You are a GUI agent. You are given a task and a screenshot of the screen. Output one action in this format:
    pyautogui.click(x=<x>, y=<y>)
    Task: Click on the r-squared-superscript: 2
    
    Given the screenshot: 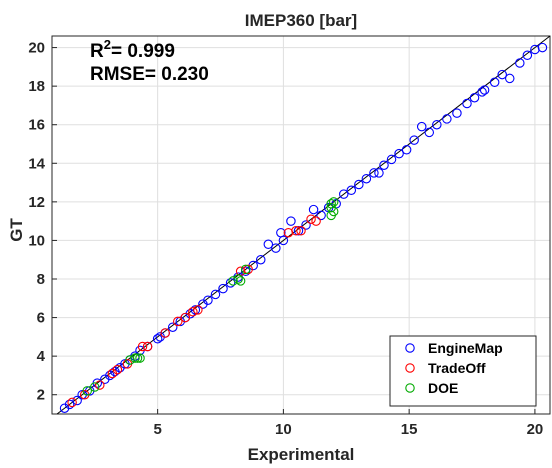 What is the action you would take?
    pyautogui.click(x=107, y=44)
    